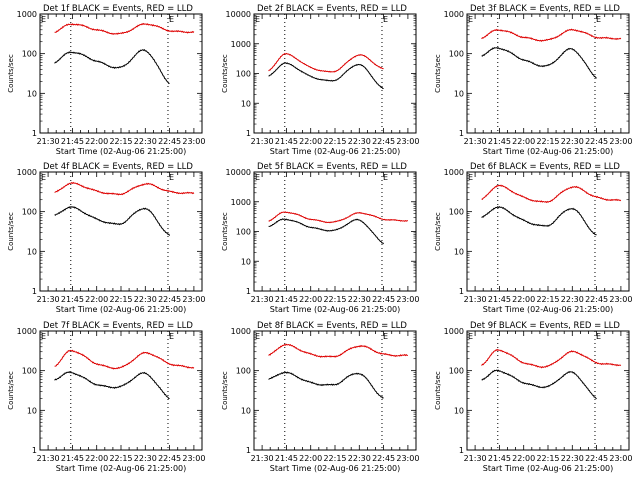  What do you see at coordinates (332, 167) in the screenshot?
I see `plot-title: Det 5f BLACK = Events, RED = LLD` at bounding box center [332, 167].